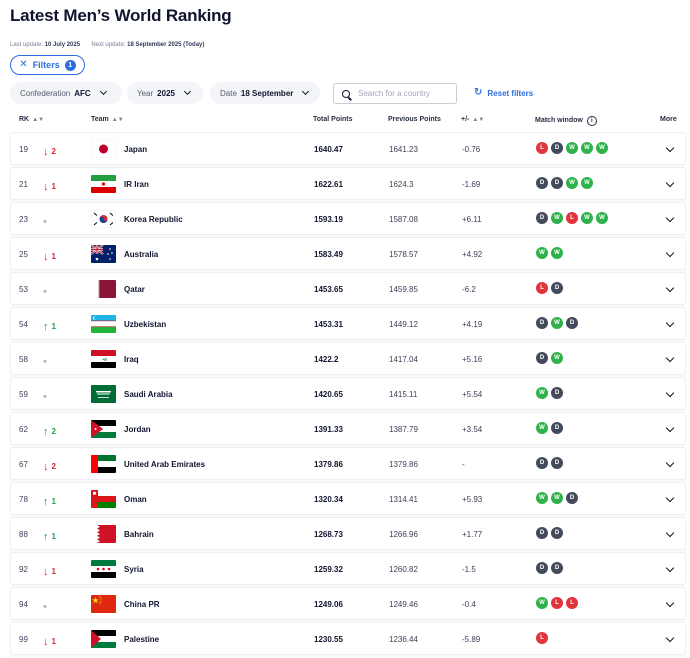 Image resolution: width=690 pixels, height=658 pixels. I want to click on table-row: 92 ↓ 1 Syria 1259.32 1260.82 -1.5 D D, so click(348, 568).